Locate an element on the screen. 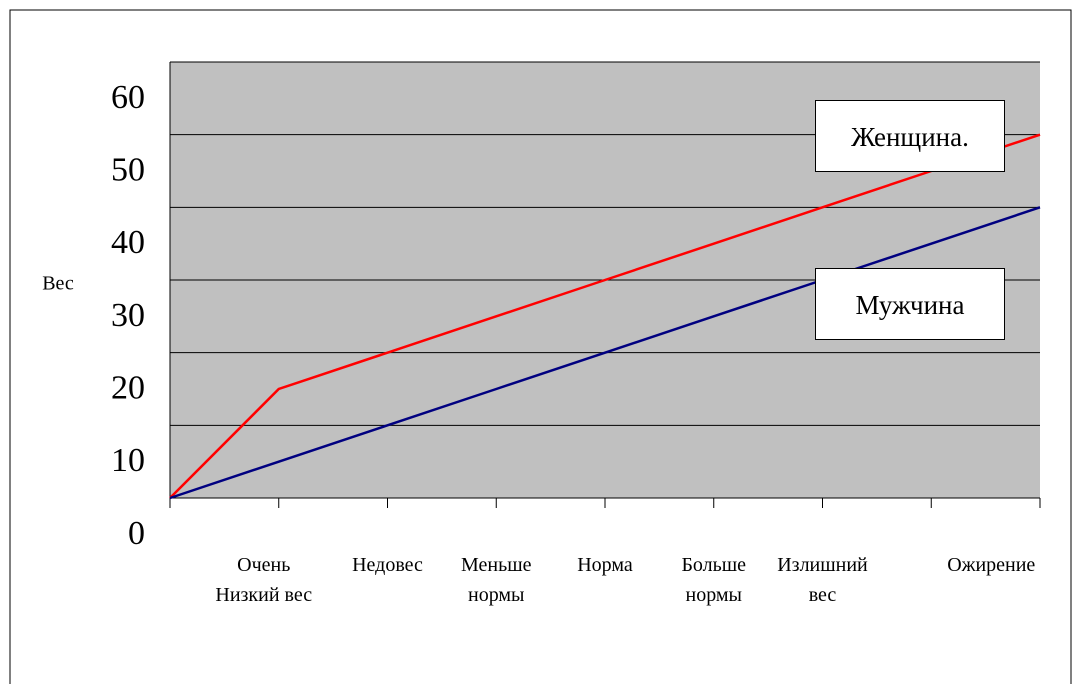 The height and width of the screenshot is (684, 1081). x-tick-label: Норма is located at coordinates (605, 565).